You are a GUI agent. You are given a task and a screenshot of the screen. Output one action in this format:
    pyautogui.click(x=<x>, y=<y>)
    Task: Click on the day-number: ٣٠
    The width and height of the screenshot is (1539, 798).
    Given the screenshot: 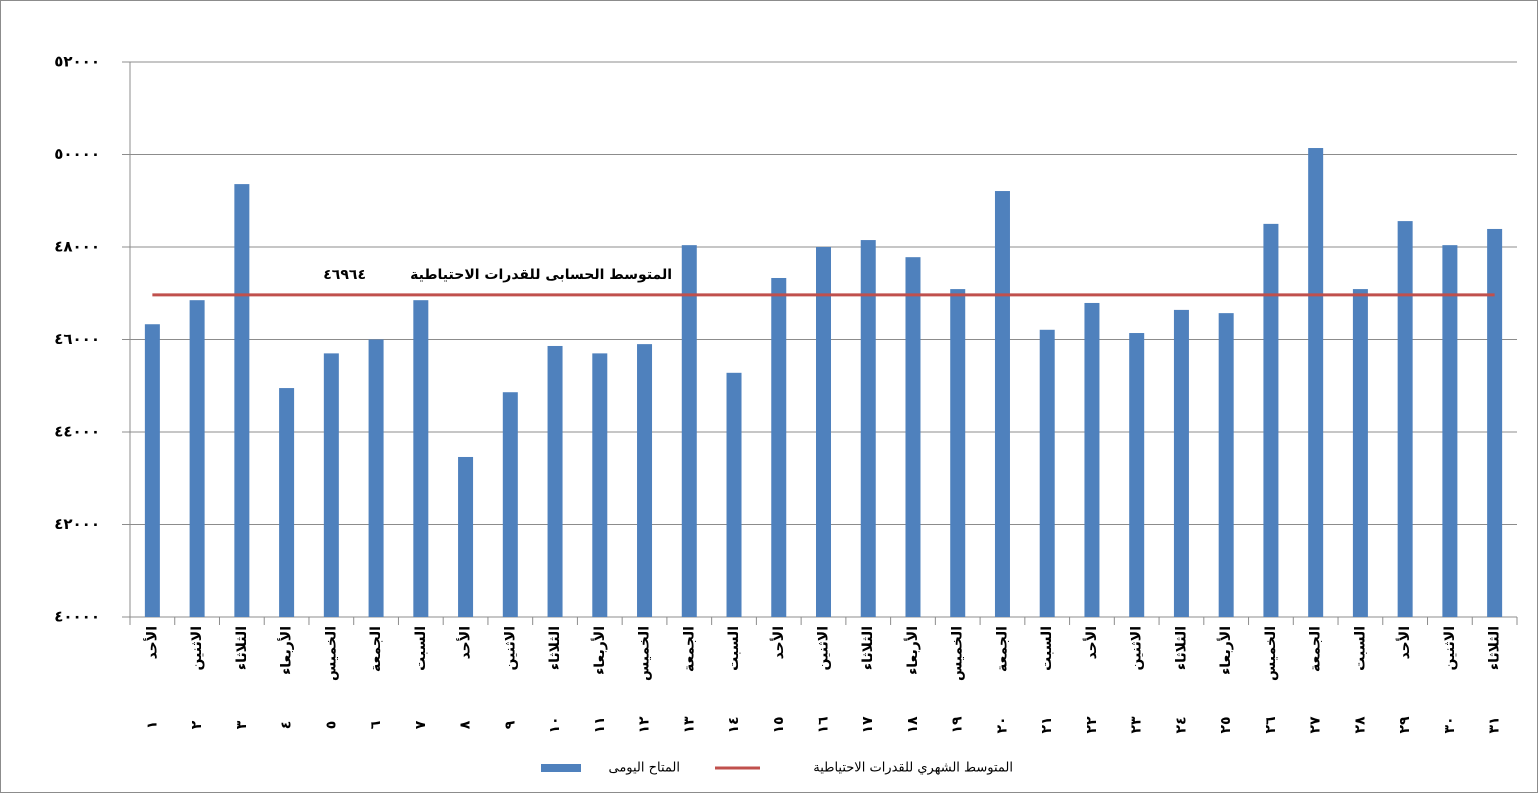 What is the action you would take?
    pyautogui.click(x=1450, y=724)
    